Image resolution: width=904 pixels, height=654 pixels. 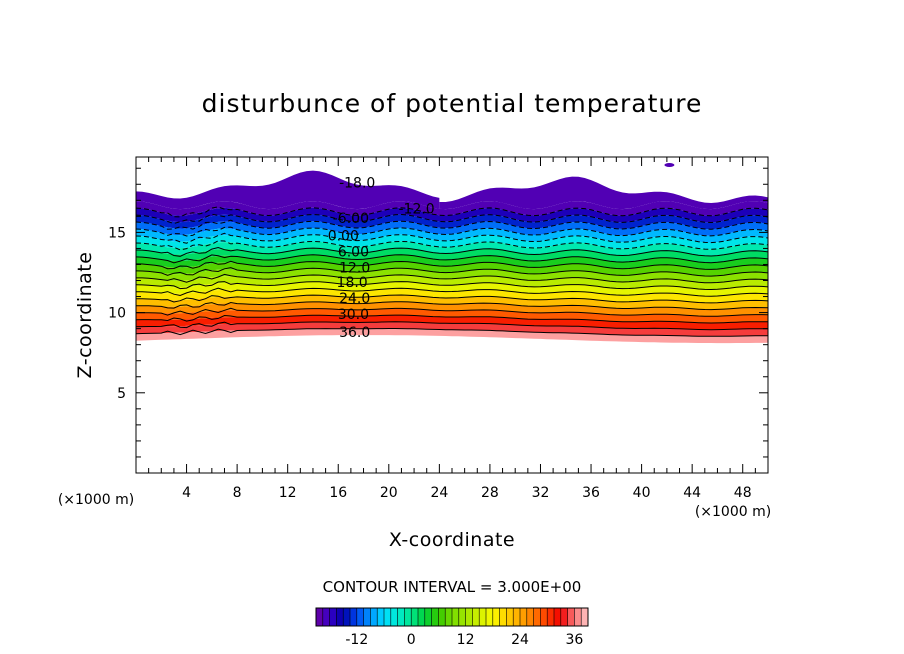 I want to click on contour-label: 30.0, so click(x=353, y=315).